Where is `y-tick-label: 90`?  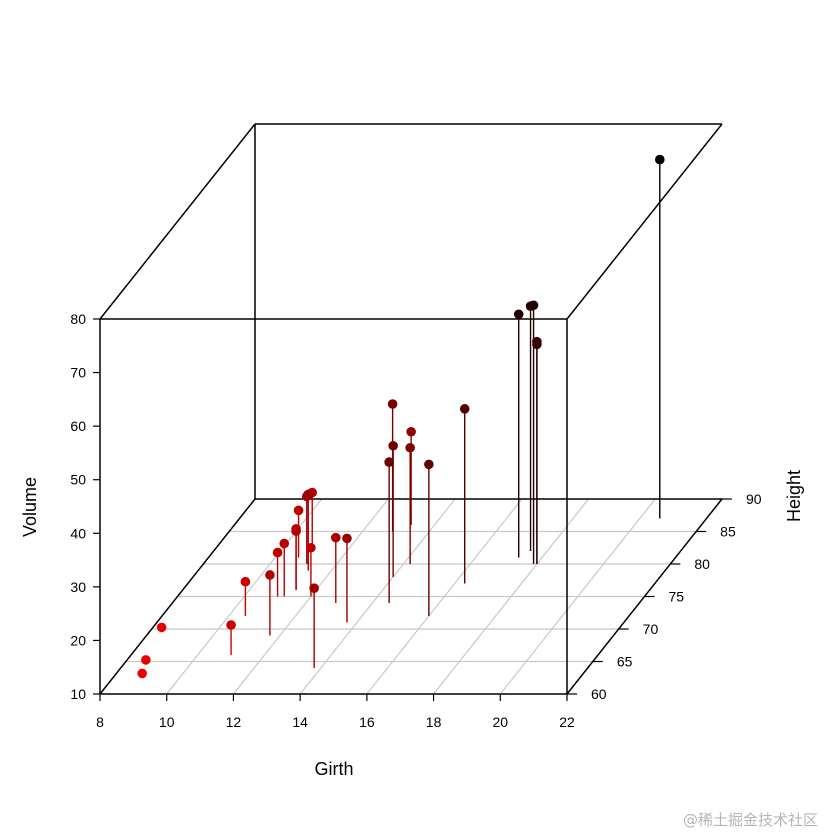
y-tick-label: 90 is located at coordinates (754, 499).